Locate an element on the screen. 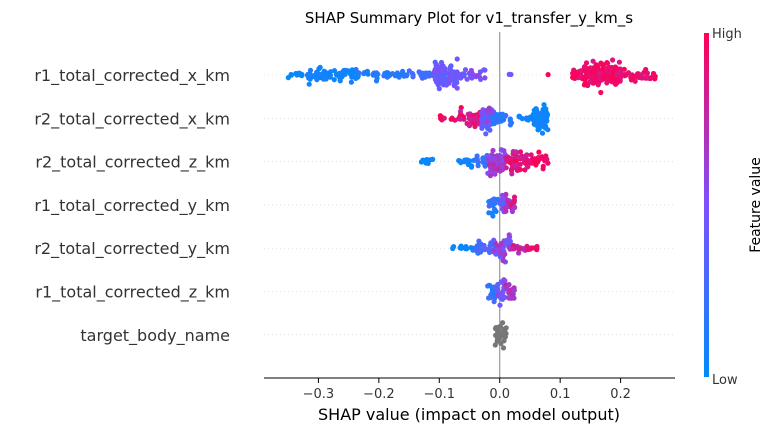 This screenshot has width=774, height=436. x-tick-label: −0.2 is located at coordinates (379, 394).